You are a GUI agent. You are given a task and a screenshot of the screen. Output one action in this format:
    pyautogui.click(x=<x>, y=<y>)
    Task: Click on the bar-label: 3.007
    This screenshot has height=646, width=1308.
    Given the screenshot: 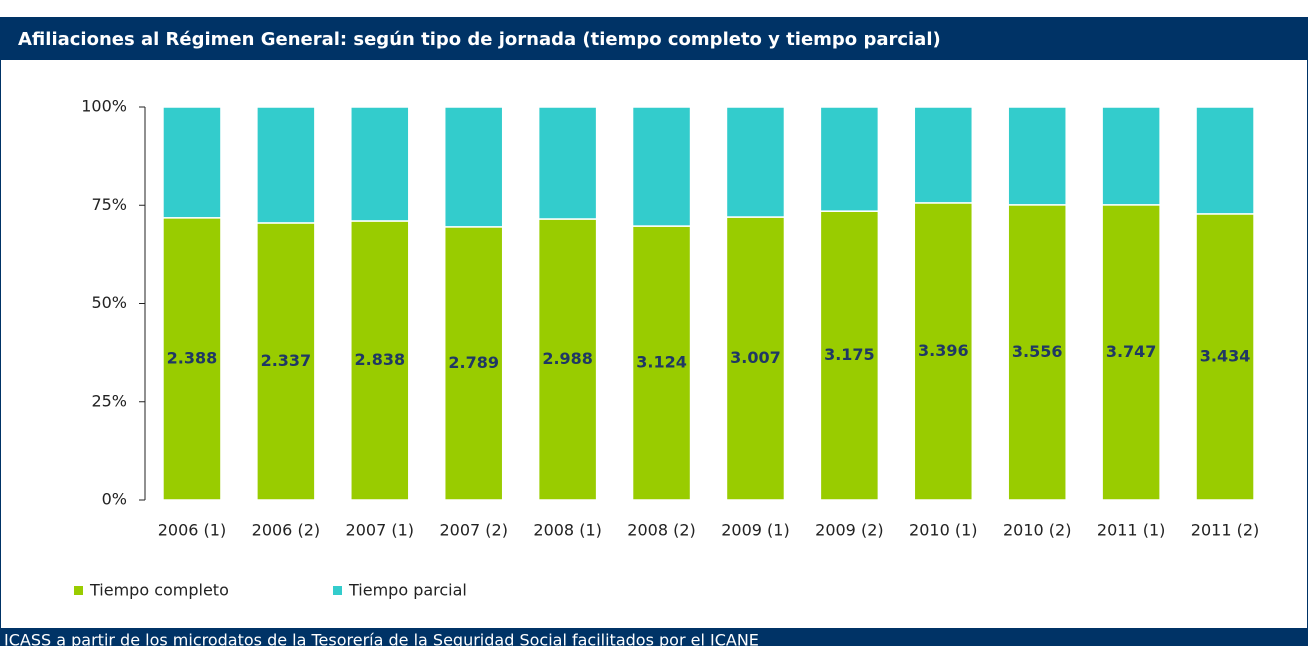 What is the action you would take?
    pyautogui.click(x=755, y=357)
    